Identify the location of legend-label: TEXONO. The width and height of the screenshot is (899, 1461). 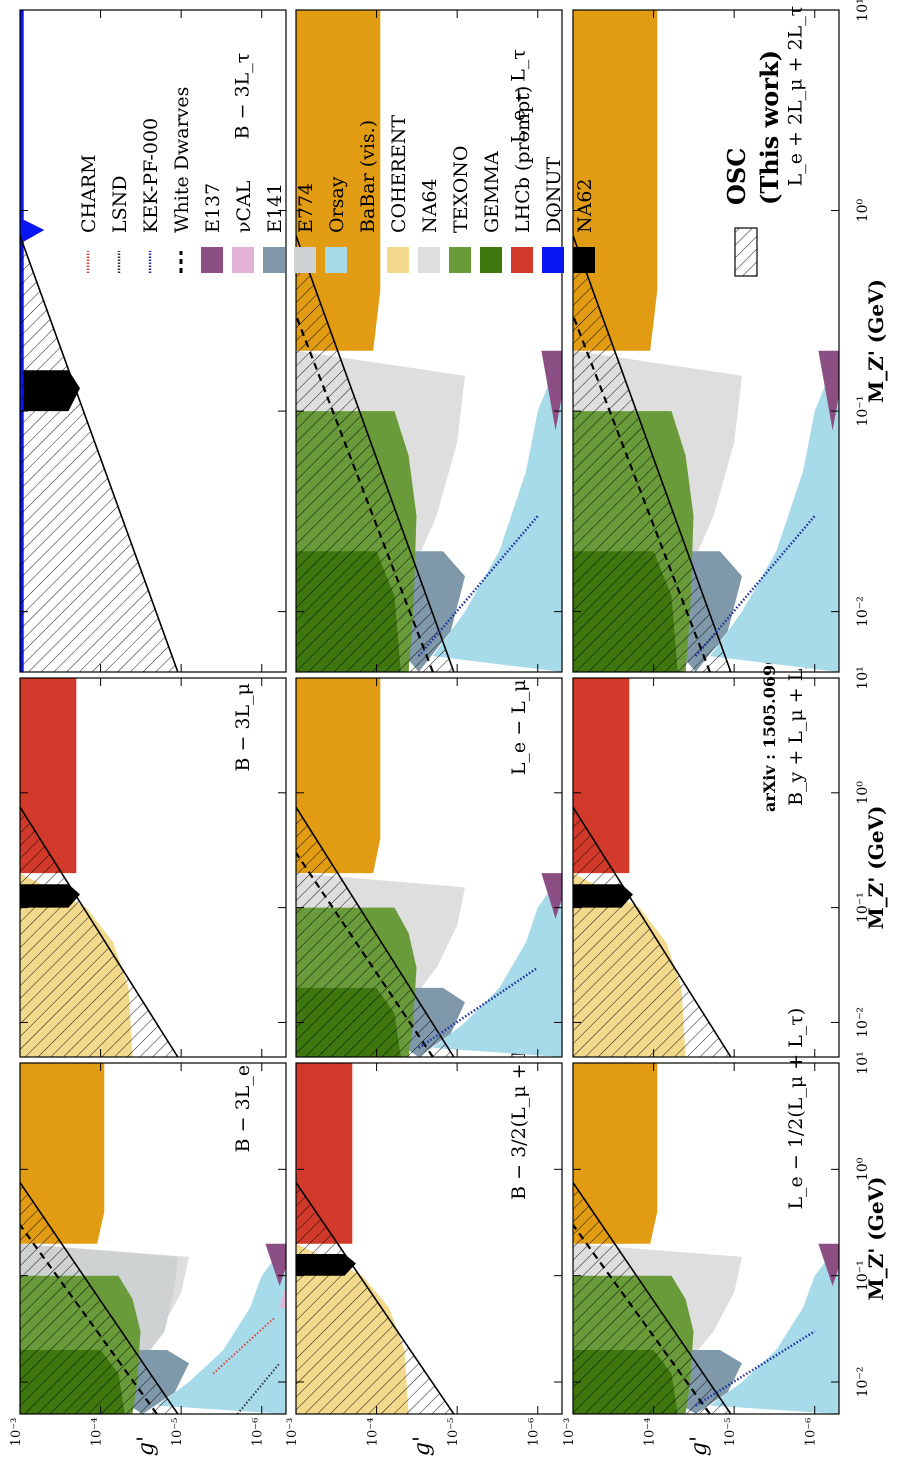
(461, 189).